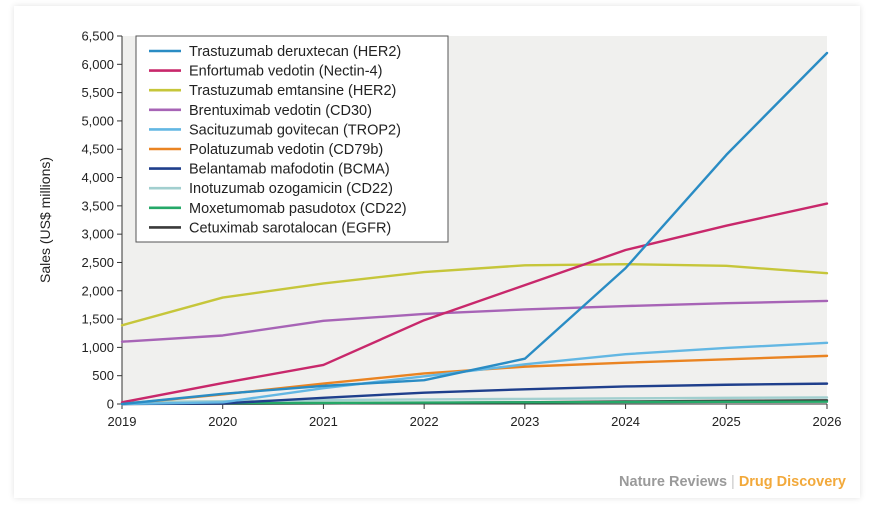 The height and width of the screenshot is (512, 874). I want to click on credit-journal: Drug Discovery, so click(792, 482).